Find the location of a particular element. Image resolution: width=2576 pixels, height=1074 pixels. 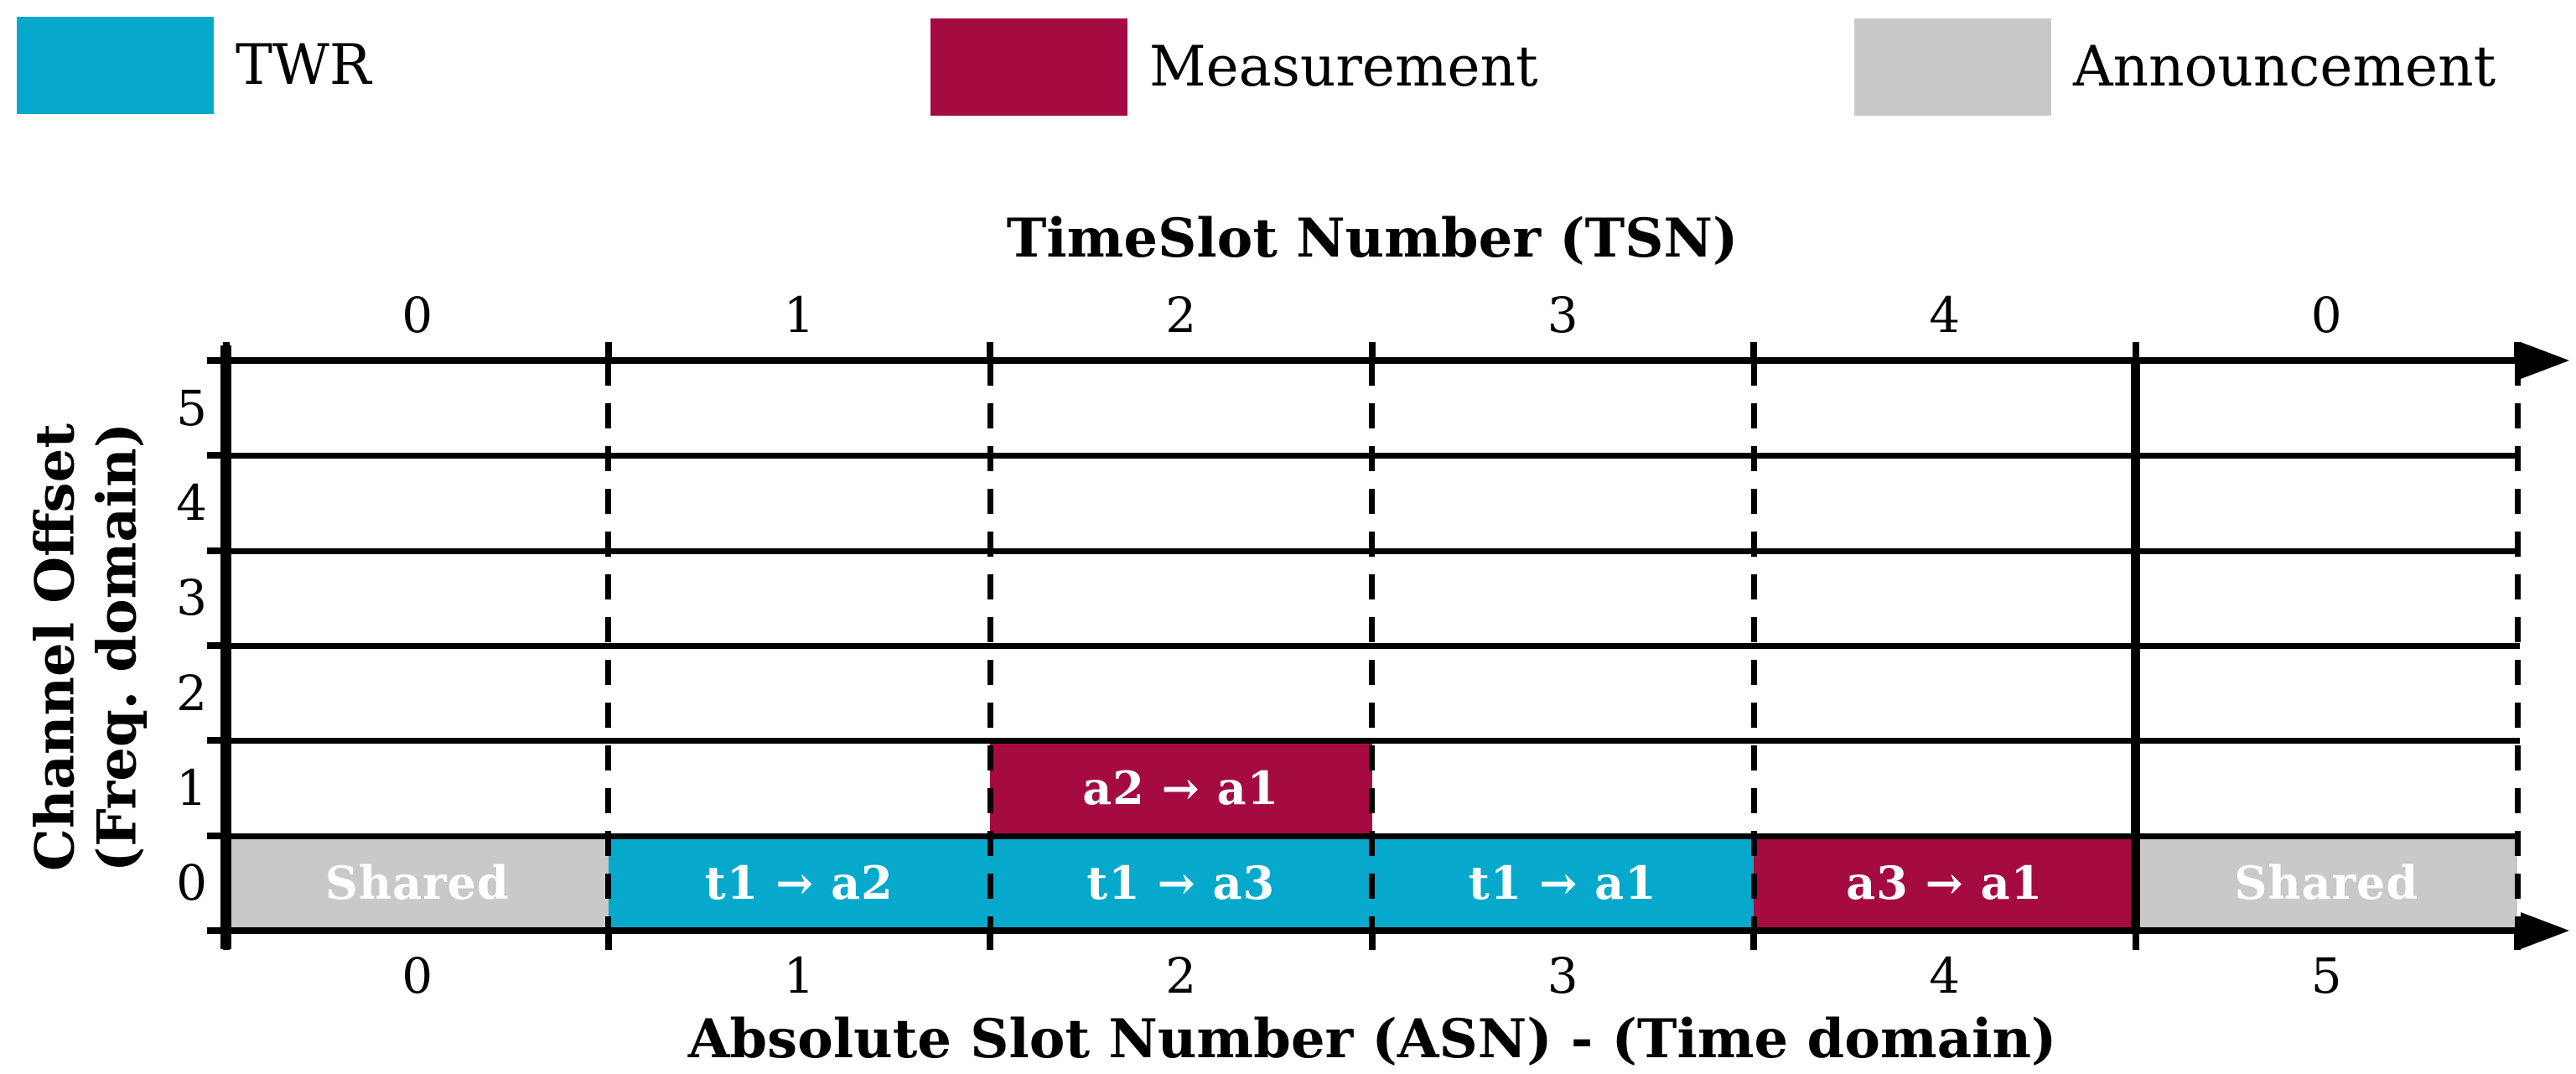

slotframe-boundary-line is located at coordinates (2135, 645).